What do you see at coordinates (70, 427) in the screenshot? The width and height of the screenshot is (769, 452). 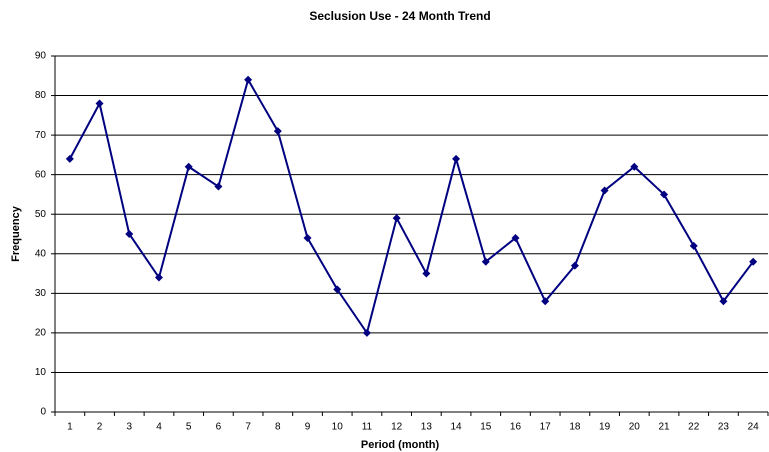 I see `x-tick-label: 1` at bounding box center [70, 427].